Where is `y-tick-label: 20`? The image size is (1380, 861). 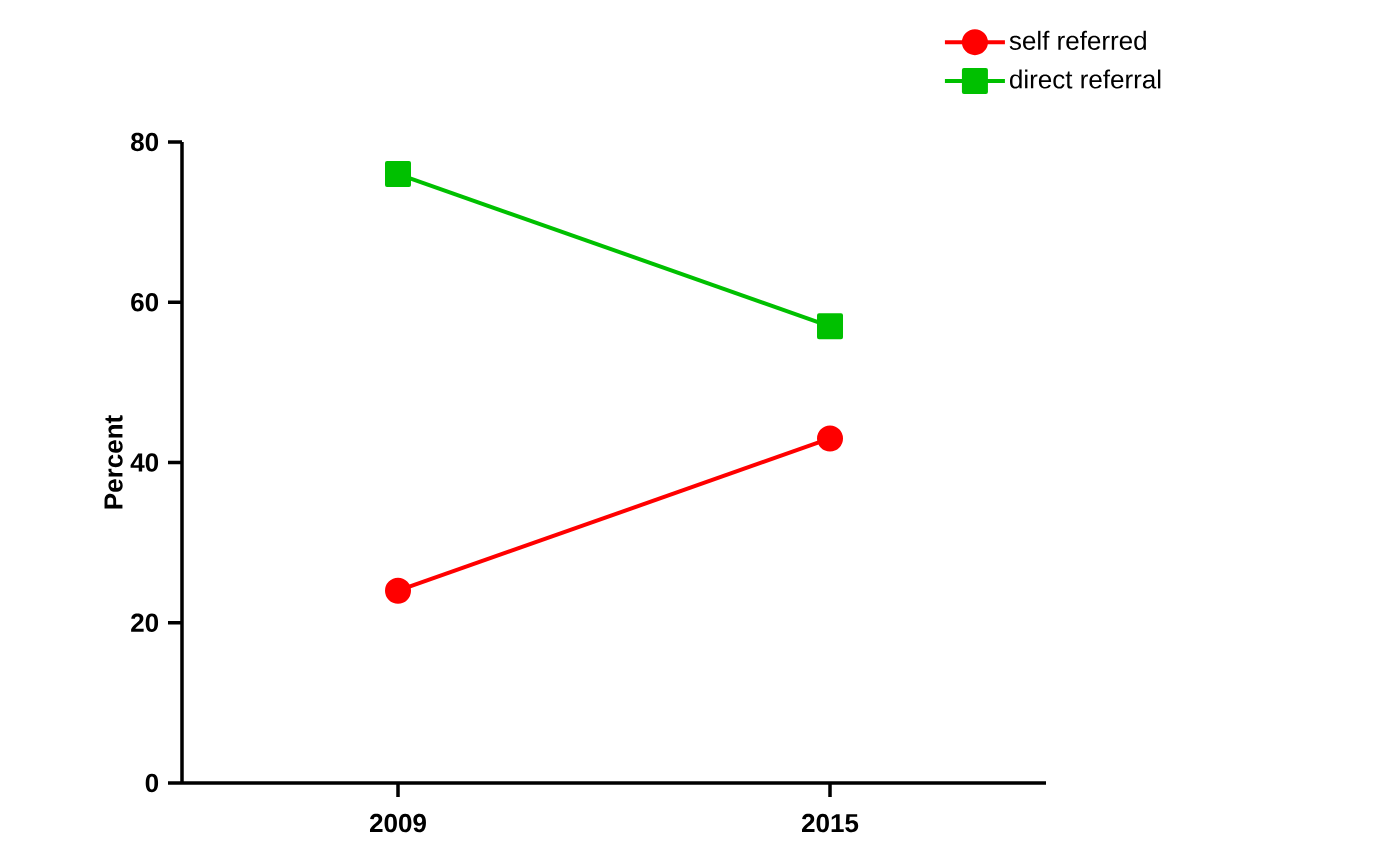 y-tick-label: 20 is located at coordinates (145, 622).